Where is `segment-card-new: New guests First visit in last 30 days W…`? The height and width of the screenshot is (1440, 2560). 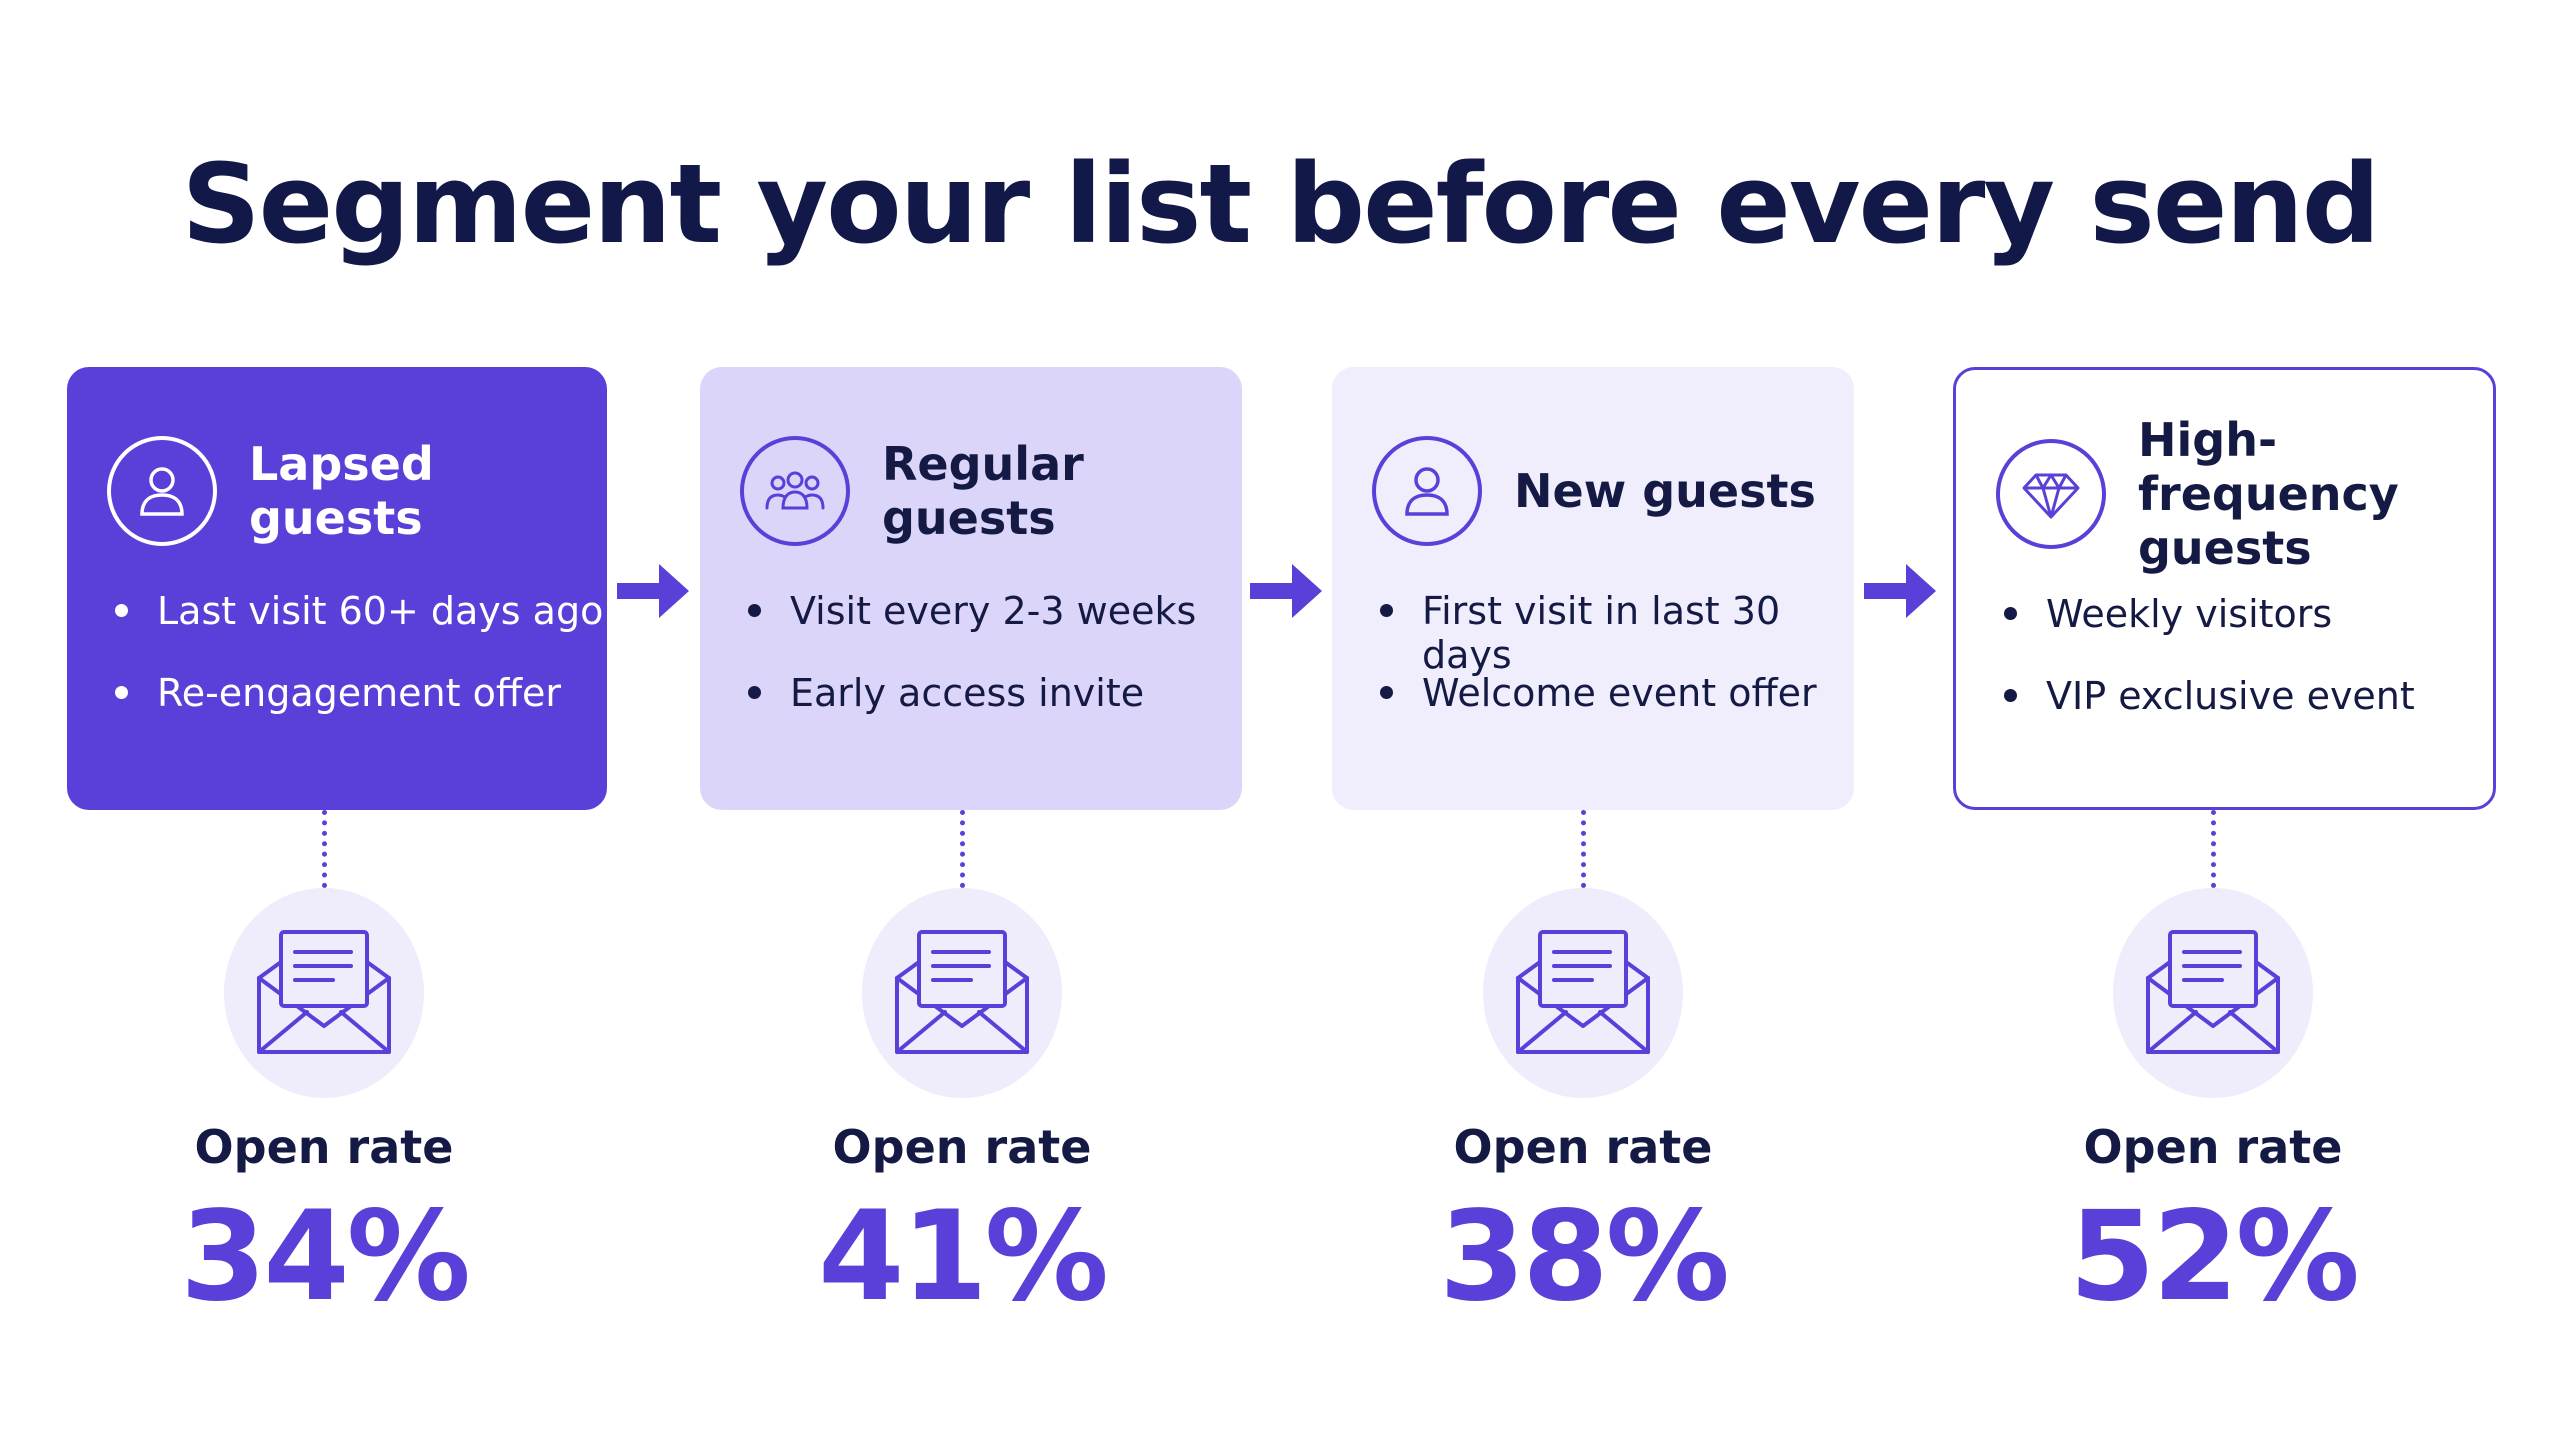
segment-card-new: New guests First visit in last 30 days W… is located at coordinates (1593, 588).